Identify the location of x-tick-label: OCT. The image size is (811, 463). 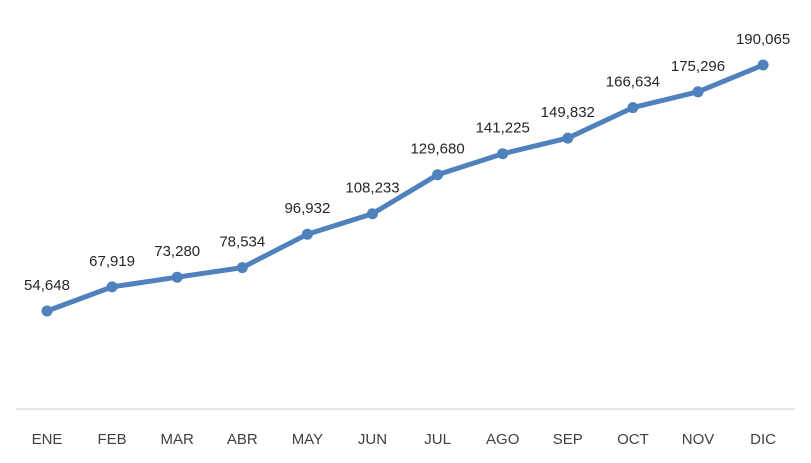
(633, 439).